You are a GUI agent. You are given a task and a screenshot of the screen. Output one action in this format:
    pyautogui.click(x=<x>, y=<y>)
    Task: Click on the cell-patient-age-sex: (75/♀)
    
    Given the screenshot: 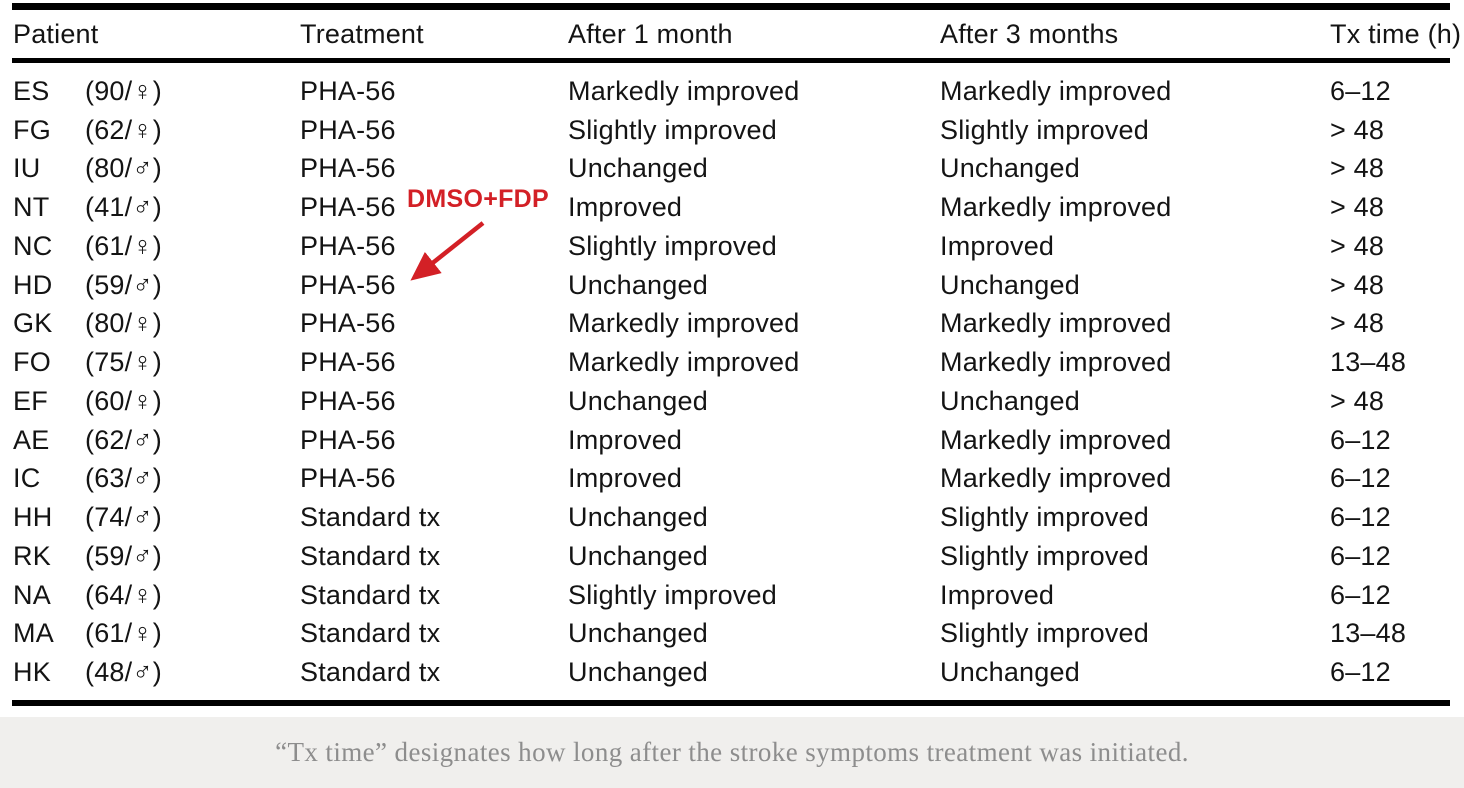 What is the action you would take?
    pyautogui.click(x=123, y=362)
    